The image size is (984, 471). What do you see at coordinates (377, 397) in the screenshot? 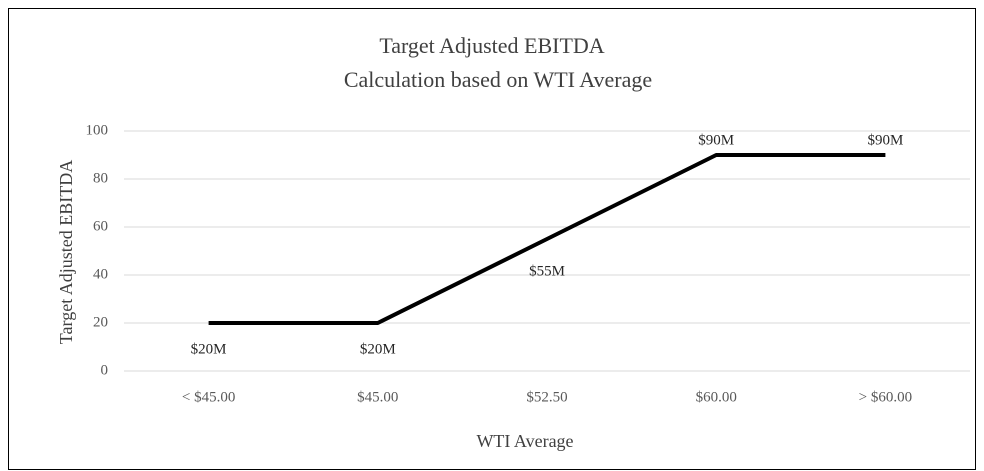
I see `x-tick-label: $45.00` at bounding box center [377, 397].